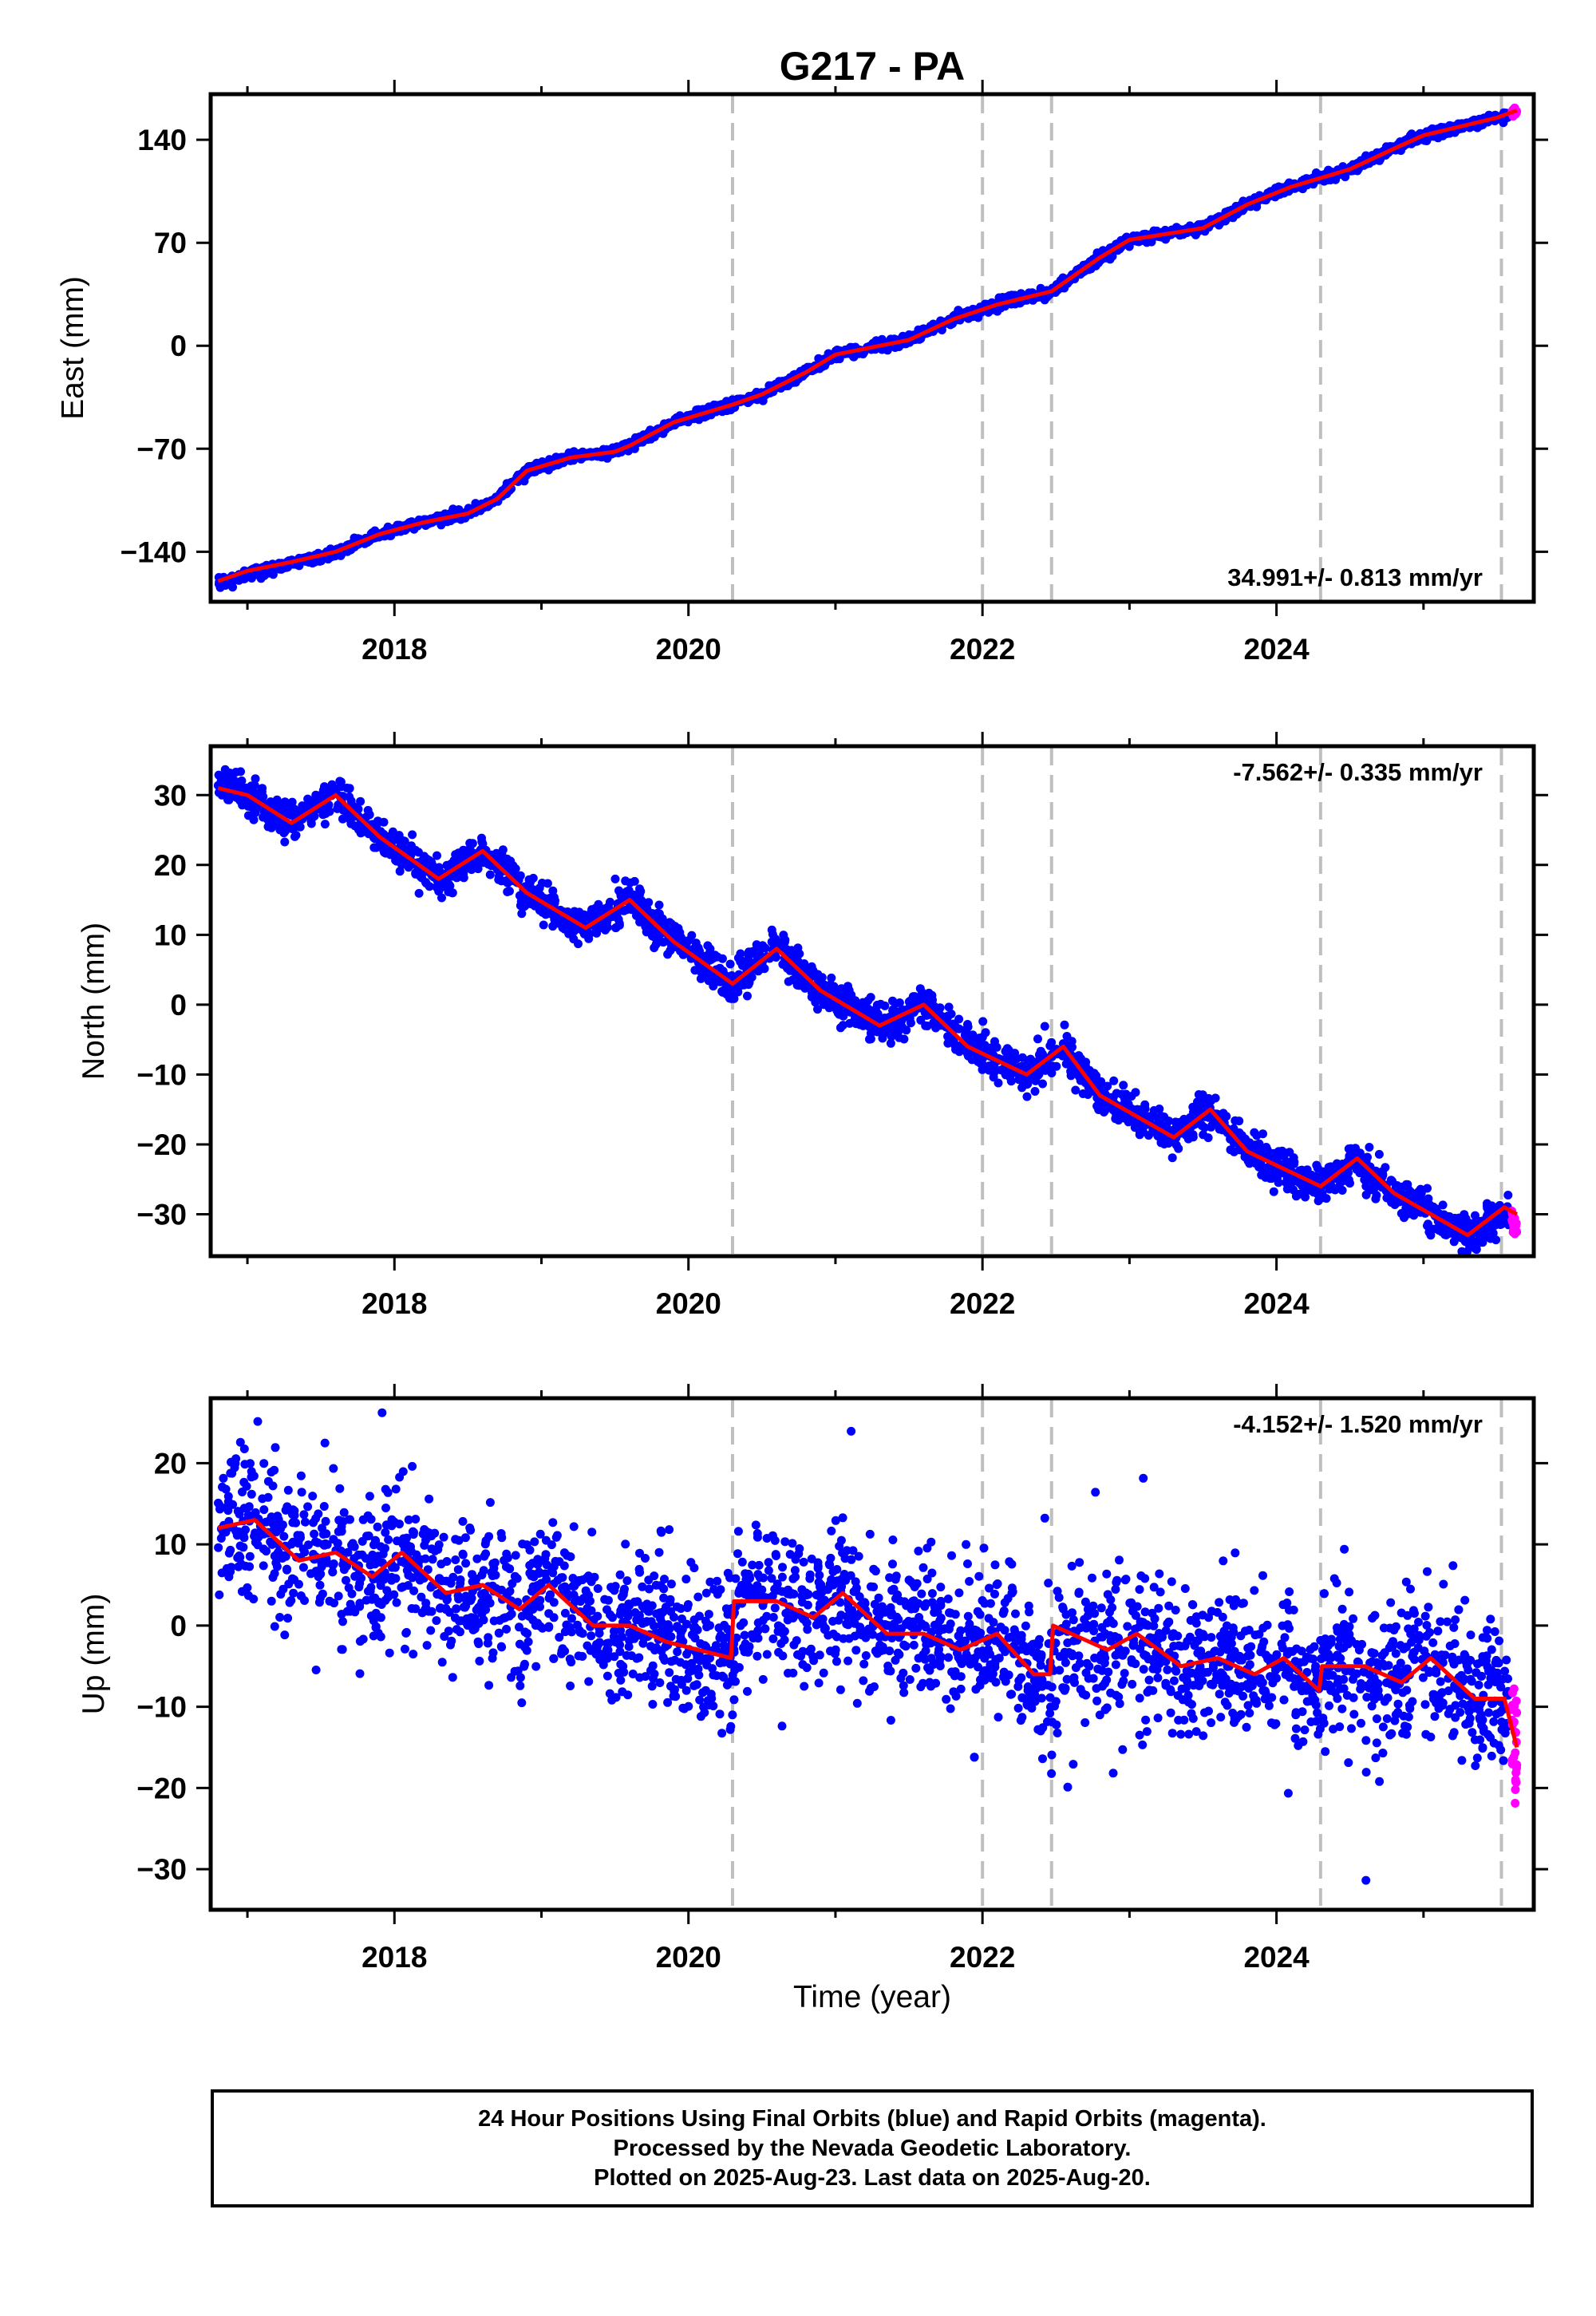 The width and height of the screenshot is (1596, 2316). What do you see at coordinates (153, 552) in the screenshot?
I see `east-y-tick-label: −140` at bounding box center [153, 552].